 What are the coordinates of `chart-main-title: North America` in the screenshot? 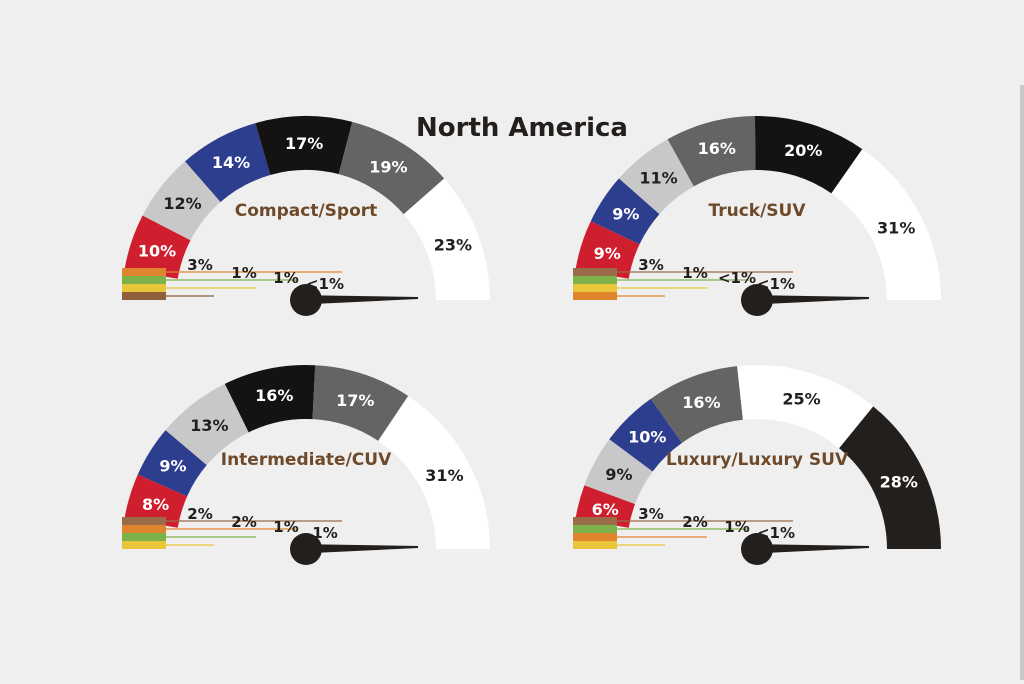 It's located at (522, 128).